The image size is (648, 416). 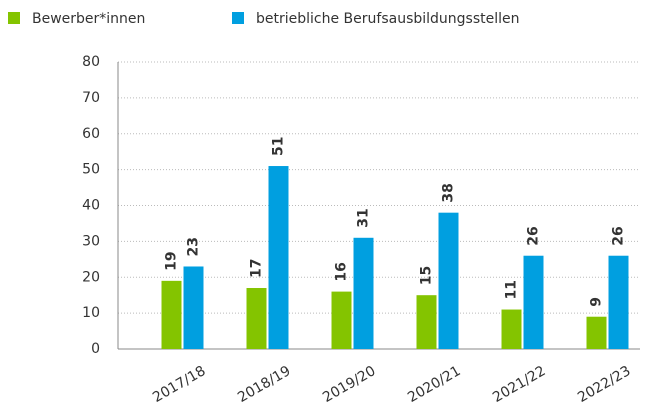 What do you see at coordinates (91, 206) in the screenshot?
I see `y-tick-label: 40` at bounding box center [91, 206].